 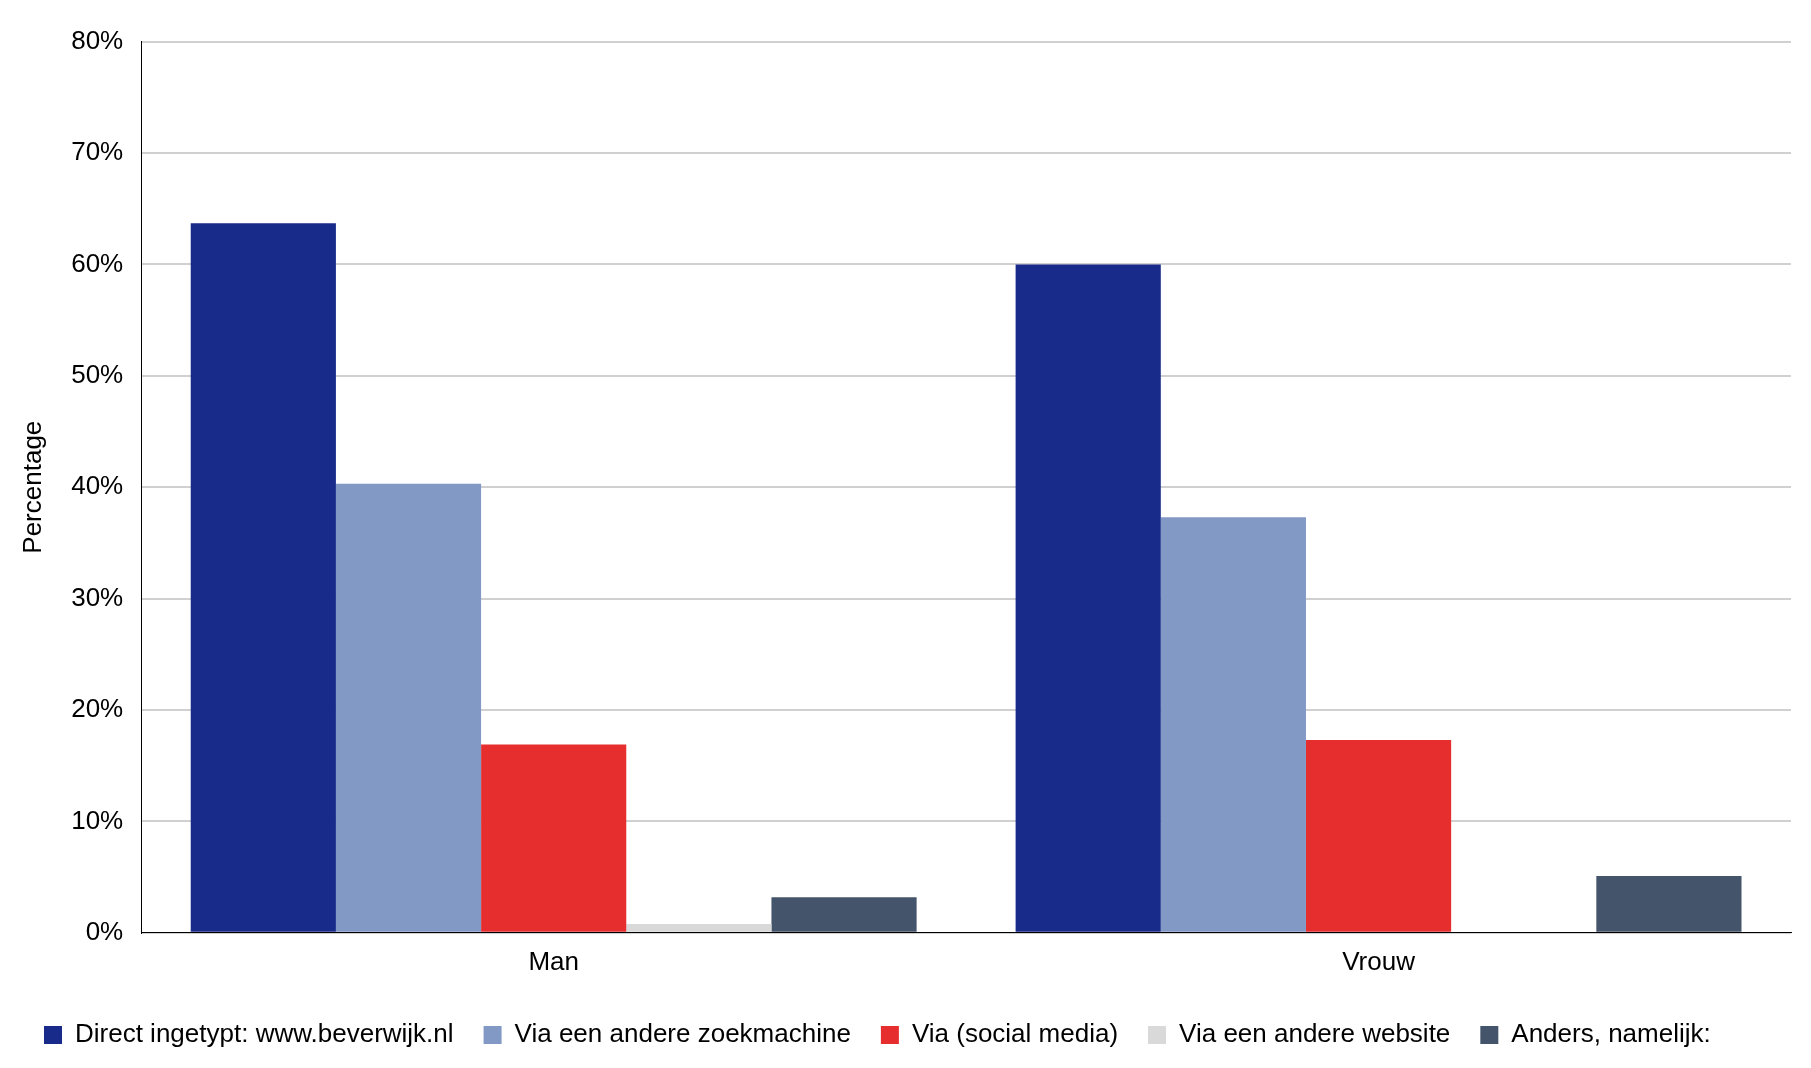 What do you see at coordinates (97, 708) in the screenshot?
I see `y-tick-label: 20%` at bounding box center [97, 708].